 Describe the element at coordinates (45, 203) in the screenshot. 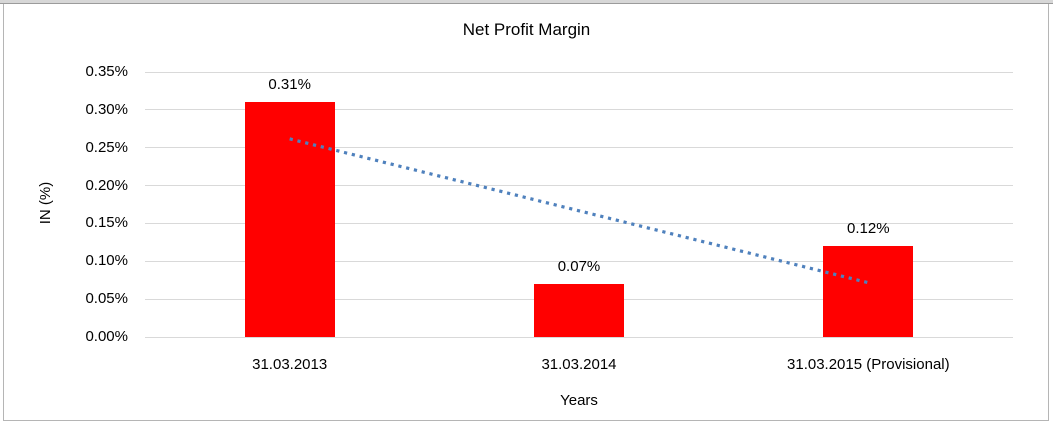

I see `y-axis-title: IN (%)` at that location.